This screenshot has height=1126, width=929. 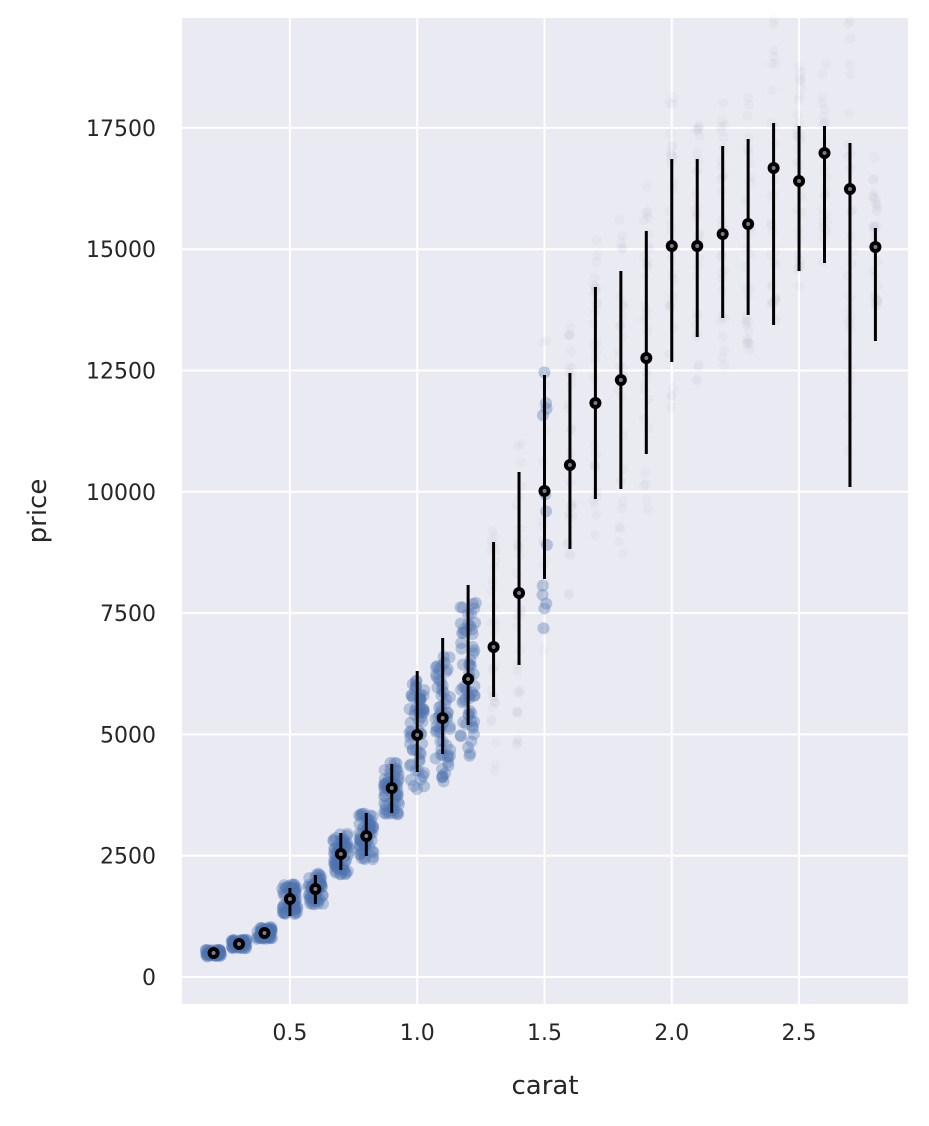 I want to click on y-tick-label: 17500, so click(x=121, y=129).